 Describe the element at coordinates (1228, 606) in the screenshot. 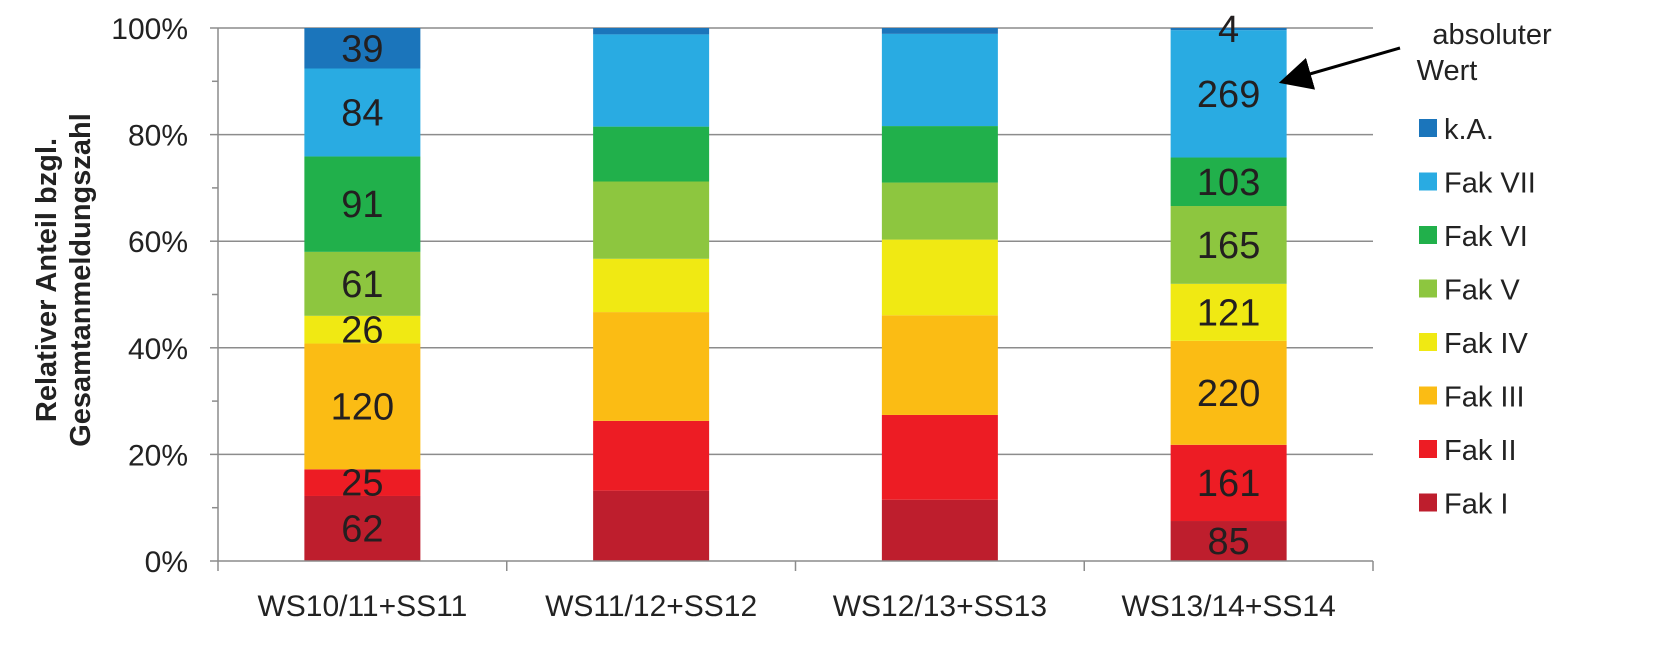

I see `x-tick-label: WS13/14+SS14` at that location.